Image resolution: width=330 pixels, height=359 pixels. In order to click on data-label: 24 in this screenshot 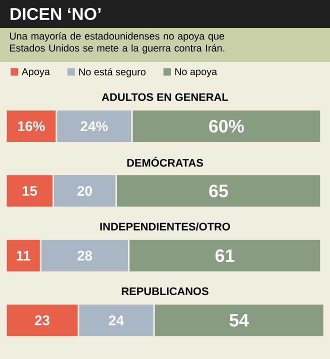, I will do `click(116, 320)`.